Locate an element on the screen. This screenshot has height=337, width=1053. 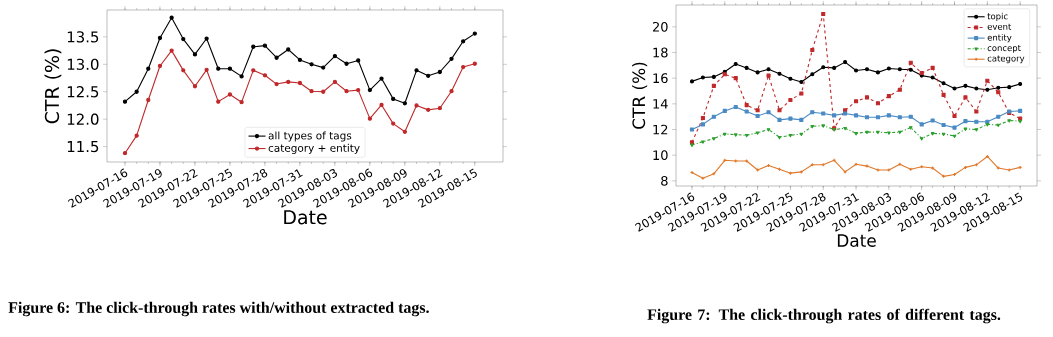
legend-label: category + entity is located at coordinates (314, 148).